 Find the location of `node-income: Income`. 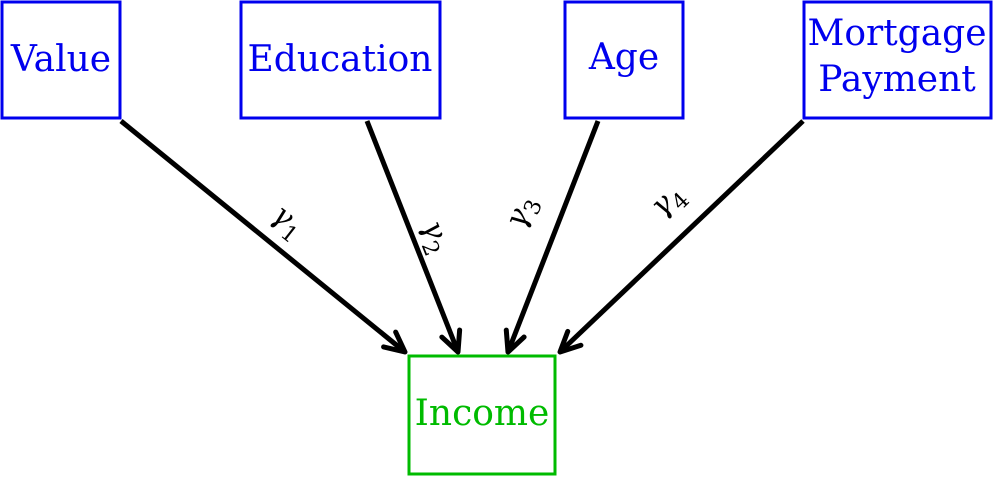

node-income: Income is located at coordinates (482, 415).